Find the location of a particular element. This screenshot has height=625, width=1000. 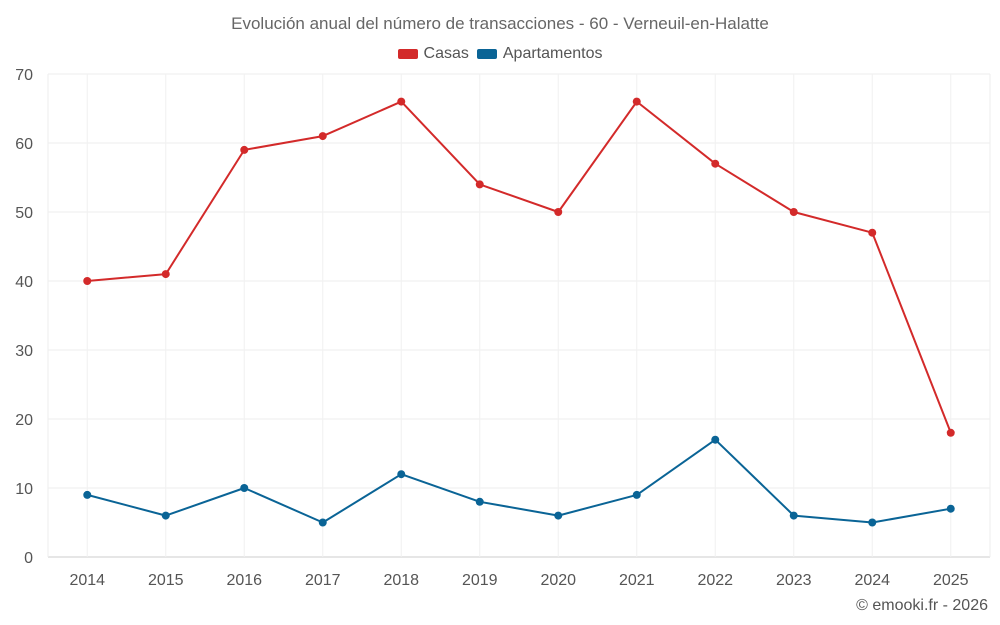

legend-swatch-casas is located at coordinates (407, 54).